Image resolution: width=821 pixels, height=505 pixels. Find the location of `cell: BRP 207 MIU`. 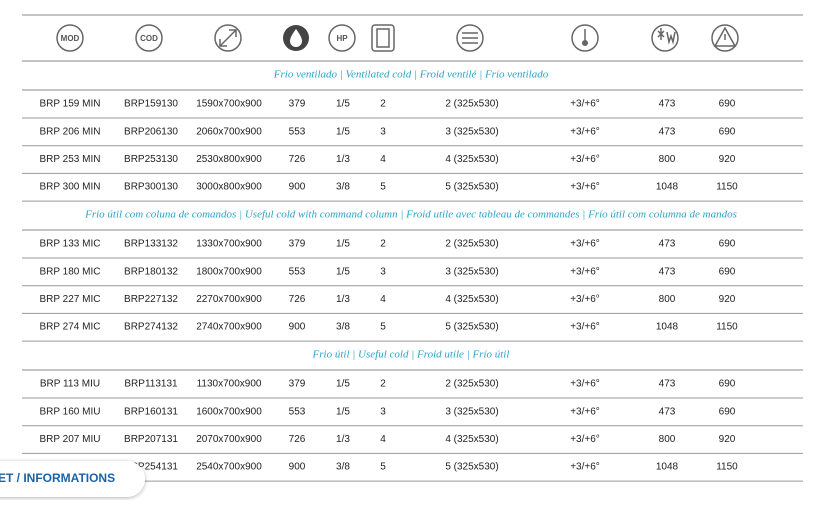

cell: BRP 207 MIU is located at coordinates (70, 439).